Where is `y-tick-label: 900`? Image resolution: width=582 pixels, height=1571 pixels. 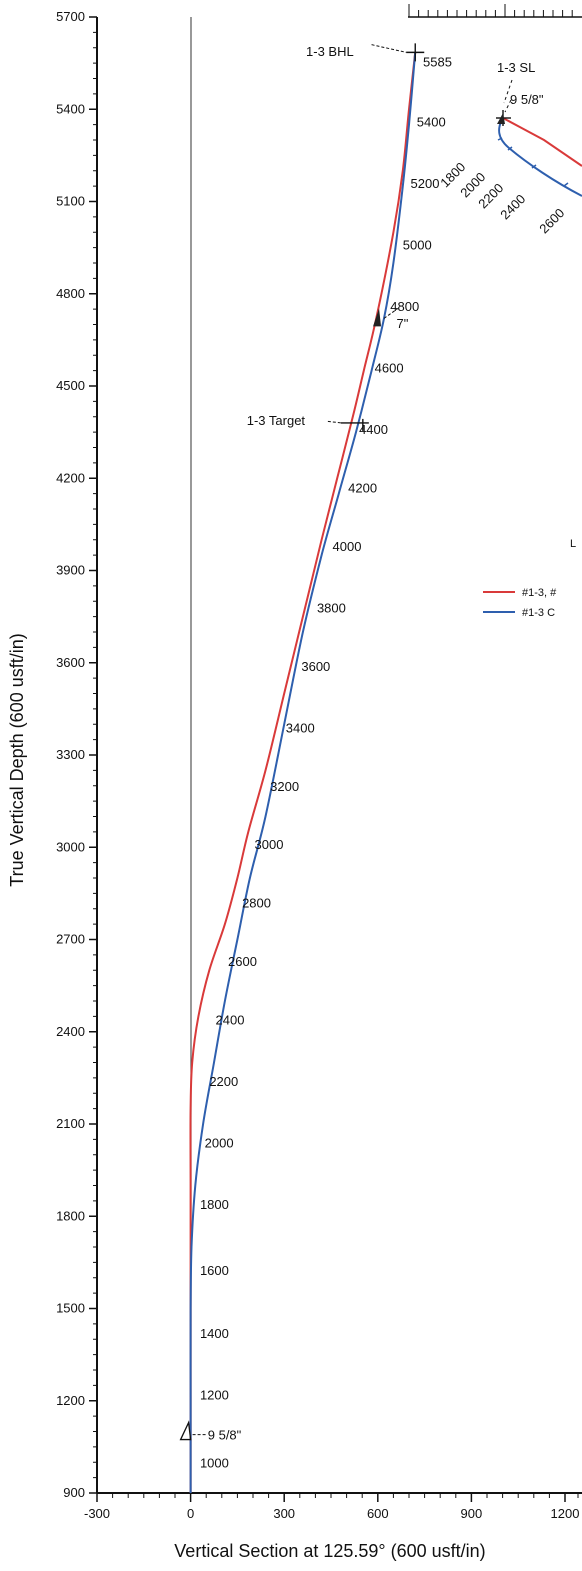 y-tick-label: 900 is located at coordinates (74, 1492).